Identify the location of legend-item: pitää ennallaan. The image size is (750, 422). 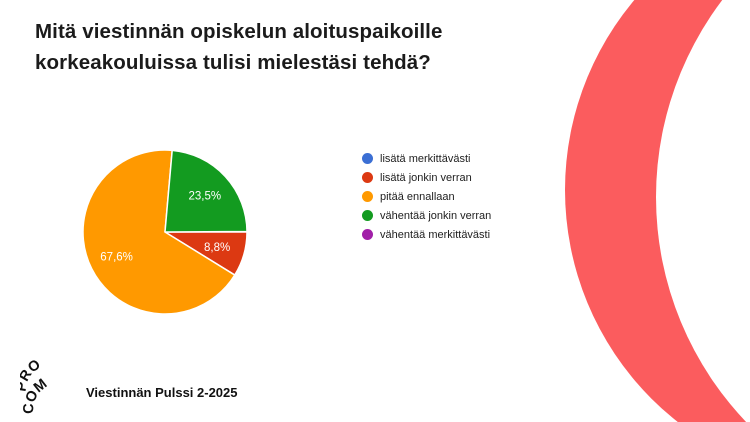
(426, 196).